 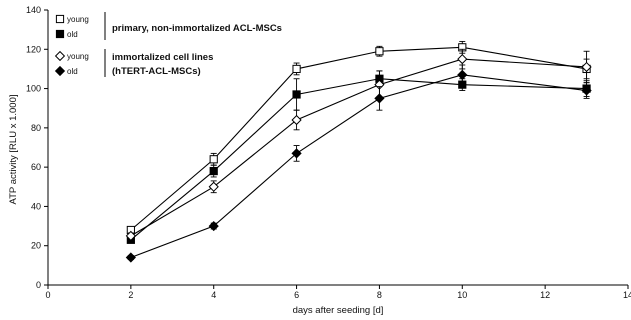 I want to click on y-tick-label: 40, so click(x=36, y=206).